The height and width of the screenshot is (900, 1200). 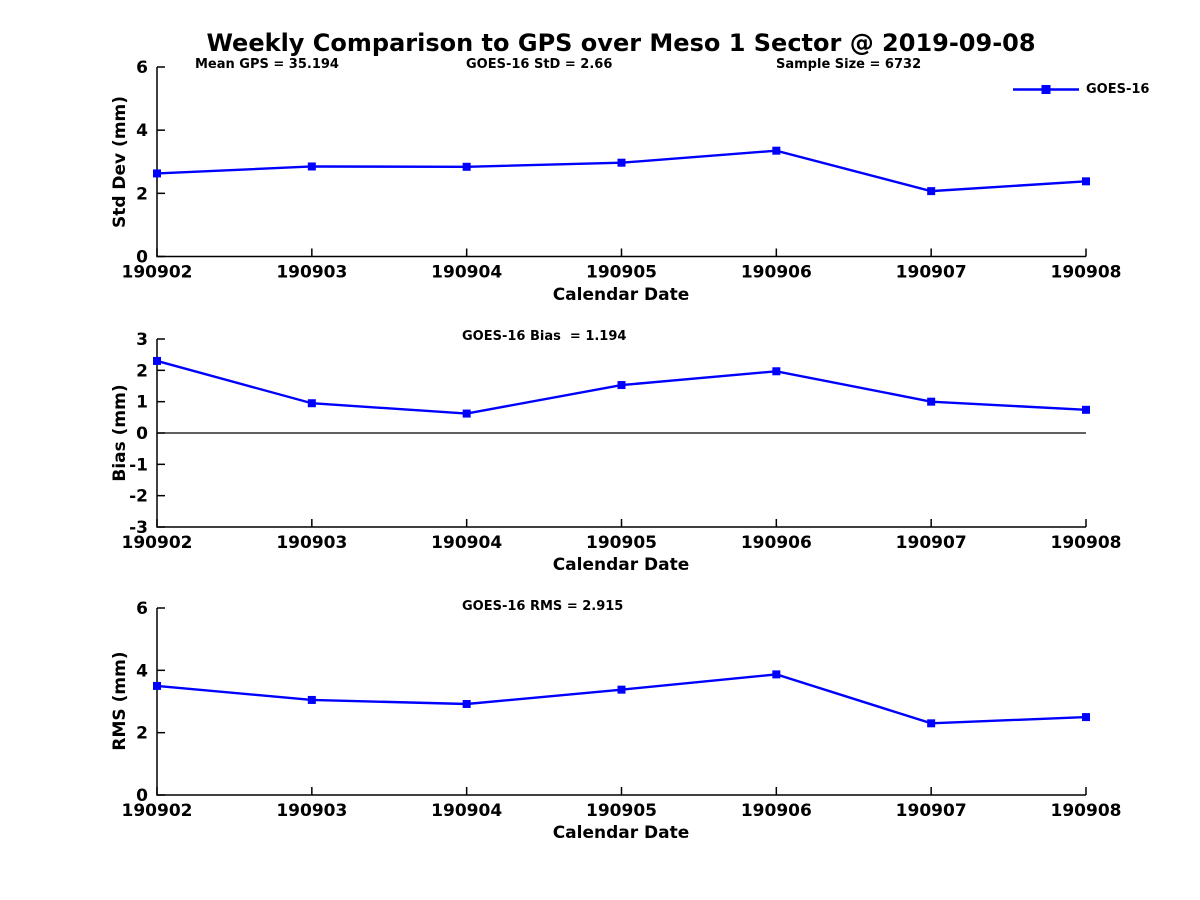 What do you see at coordinates (544, 336) in the screenshot?
I see `annotation-goes16-bias: GOES-16 Bias = 1.194` at bounding box center [544, 336].